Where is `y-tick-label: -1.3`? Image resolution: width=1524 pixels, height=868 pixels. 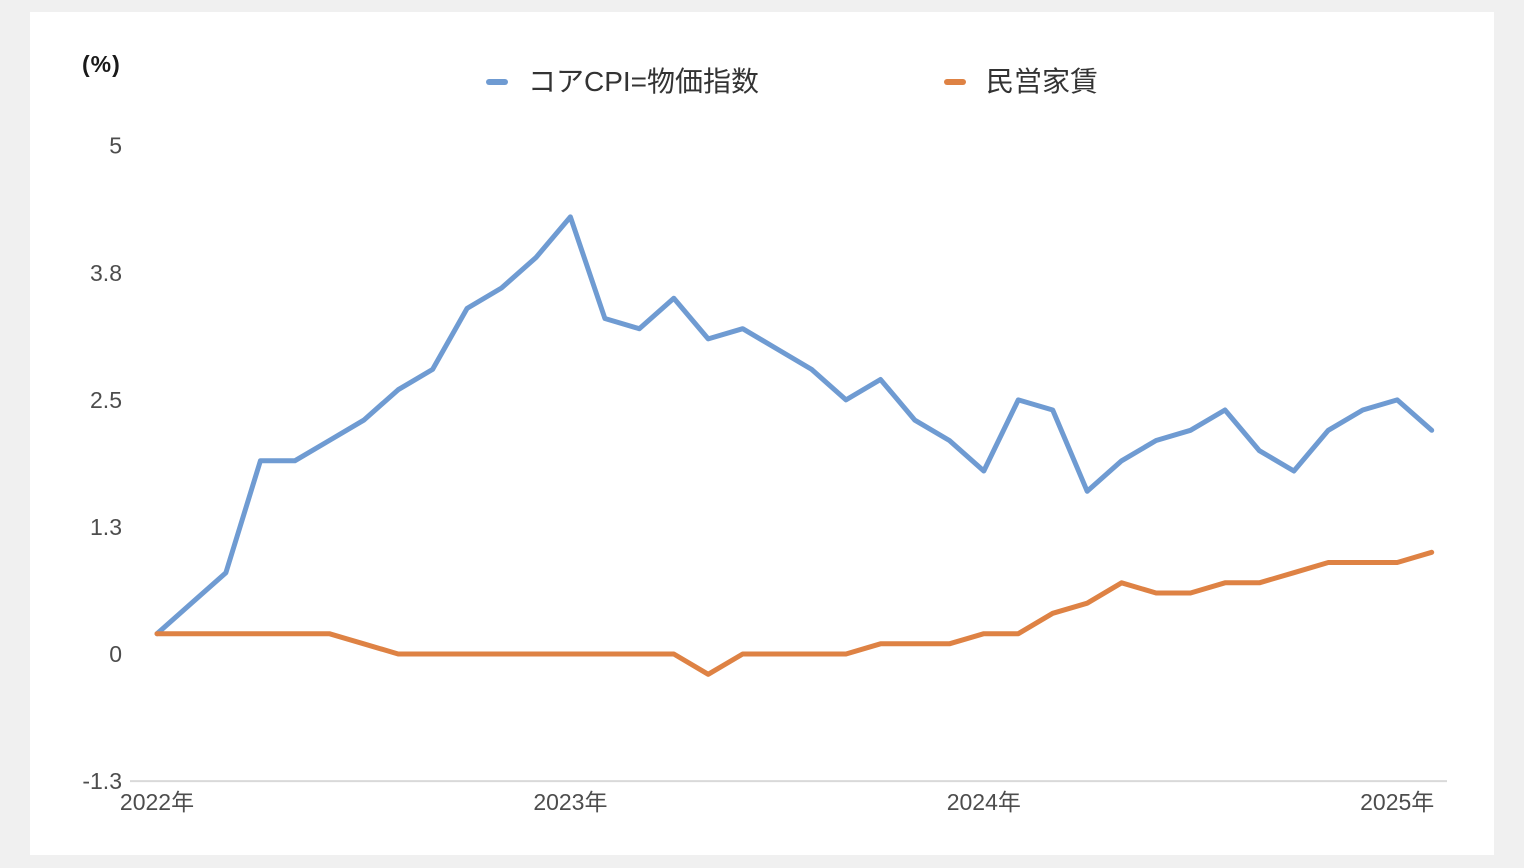 y-tick-label: -1.3 is located at coordinates (102, 781).